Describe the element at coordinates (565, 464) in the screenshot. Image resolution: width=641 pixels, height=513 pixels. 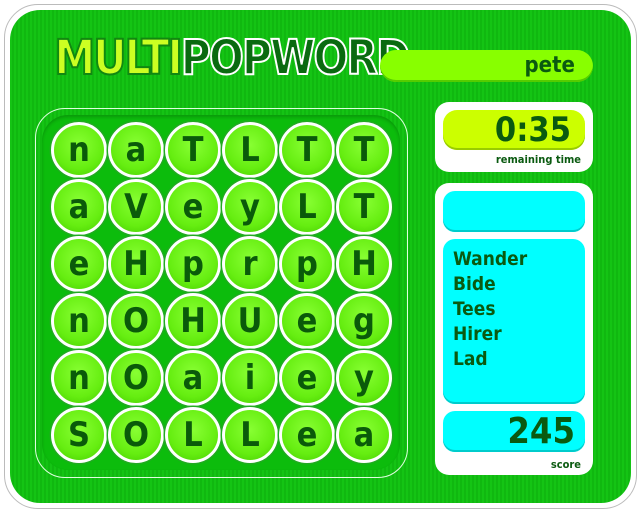
I see `score-label: score` at that location.